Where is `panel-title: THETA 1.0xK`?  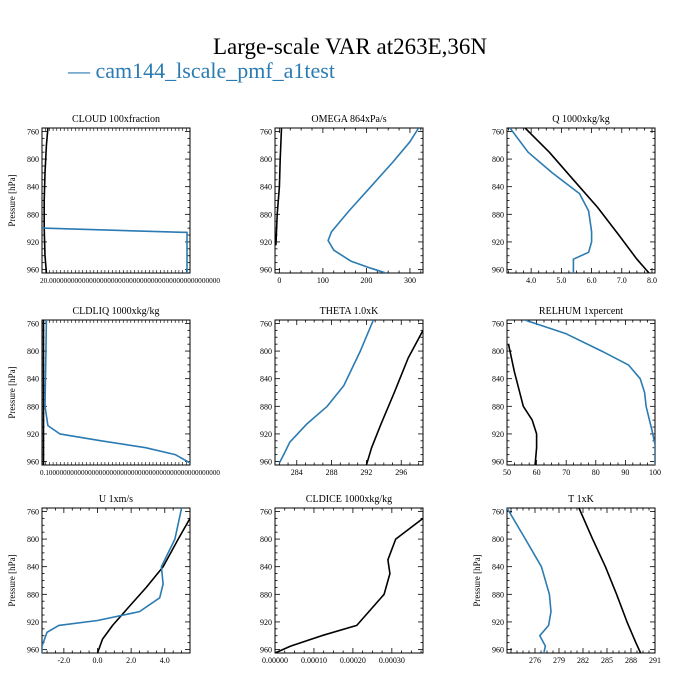
panel-title: THETA 1.0xK is located at coordinates (349, 311).